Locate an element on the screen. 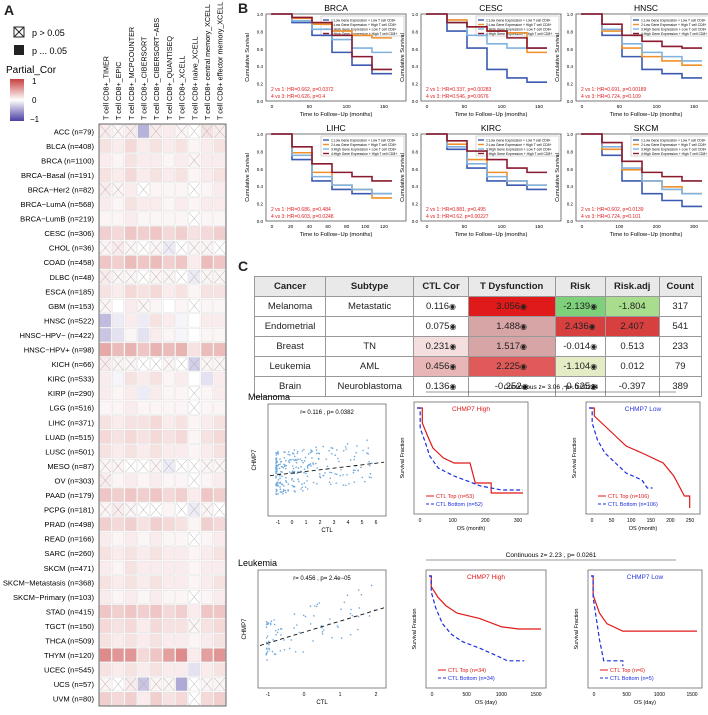  km-ylabel: Cumulative Survival is located at coordinates (558, 57).